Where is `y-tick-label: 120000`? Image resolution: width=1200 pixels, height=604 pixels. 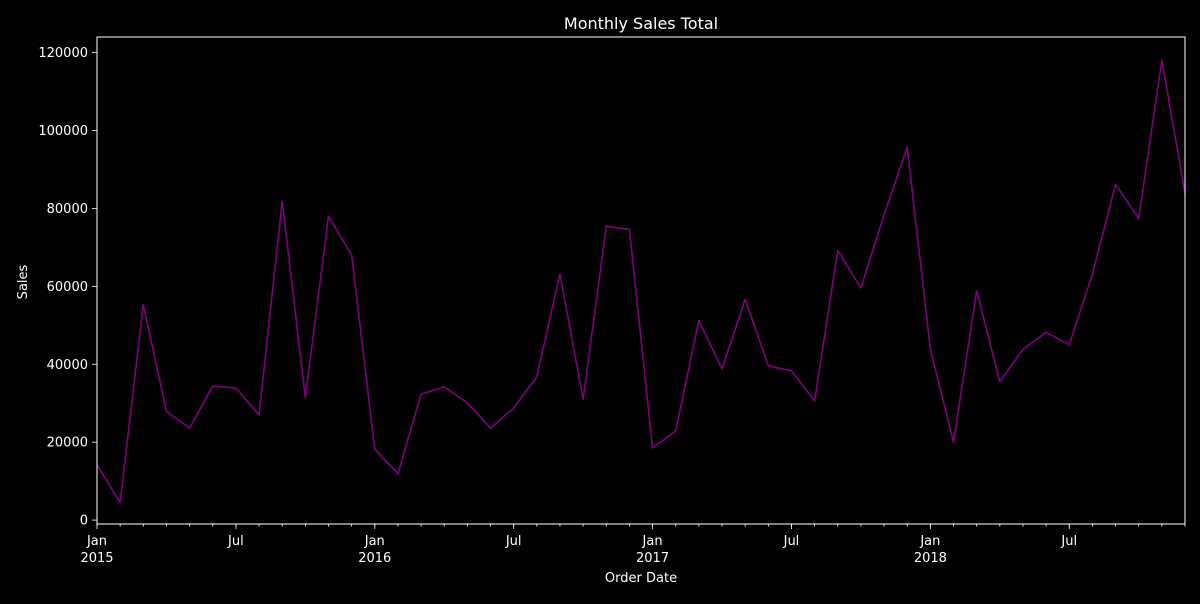
y-tick-label: 120000 is located at coordinates (63, 53).